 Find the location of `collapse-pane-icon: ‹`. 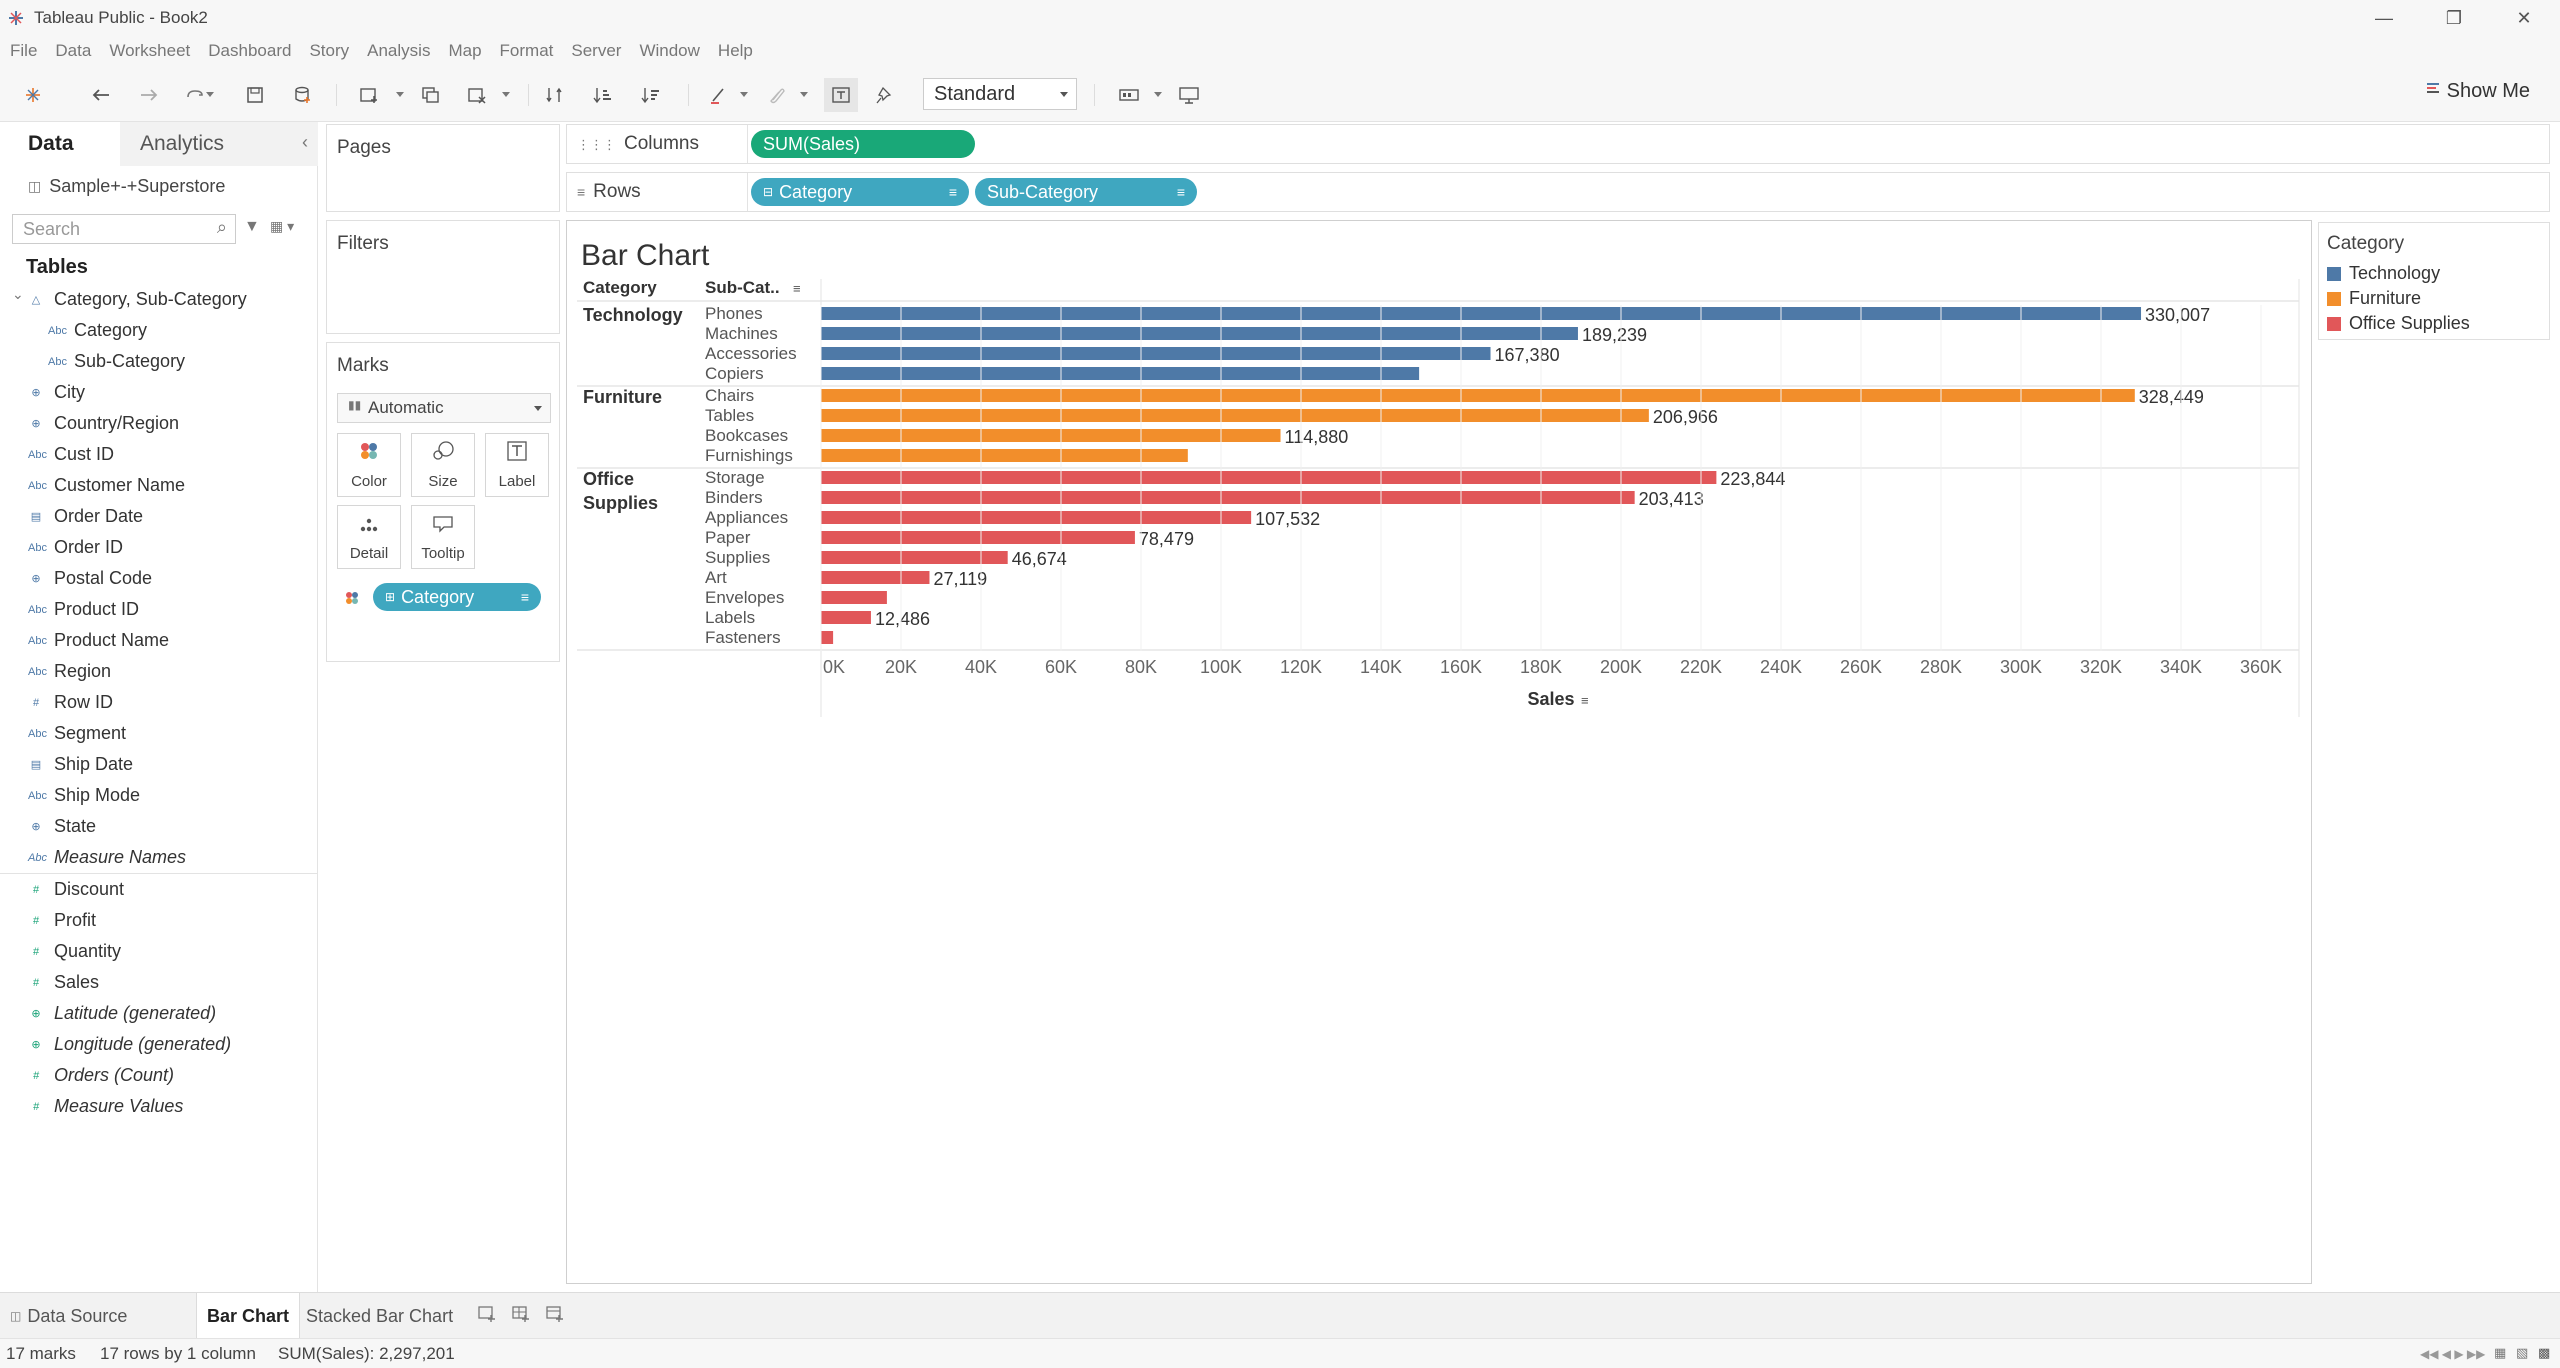

collapse-pane-icon: ‹ is located at coordinates (305, 142).